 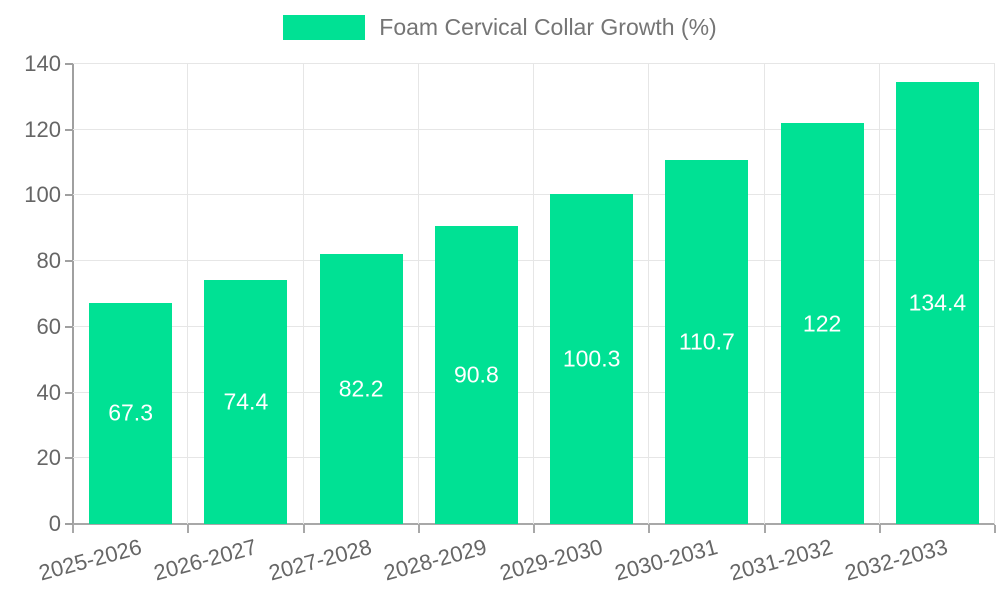 I want to click on bar-value-label: 100.3, so click(x=591, y=358).